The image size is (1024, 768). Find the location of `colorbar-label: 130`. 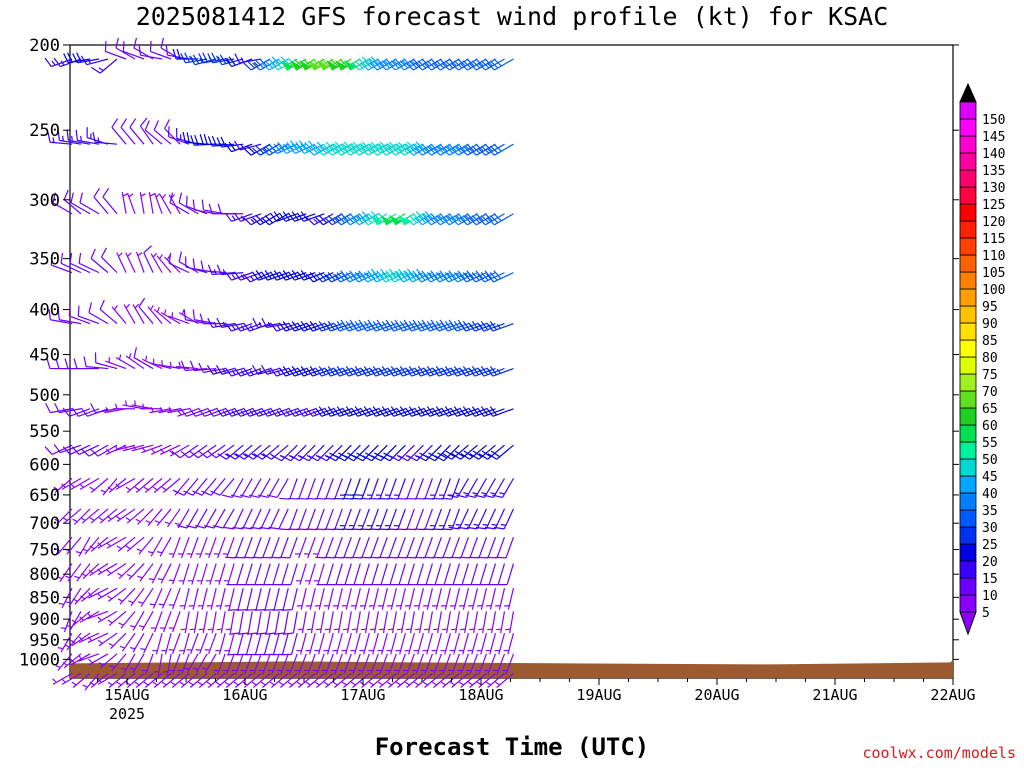

colorbar-label: 130 is located at coordinates (993, 188).